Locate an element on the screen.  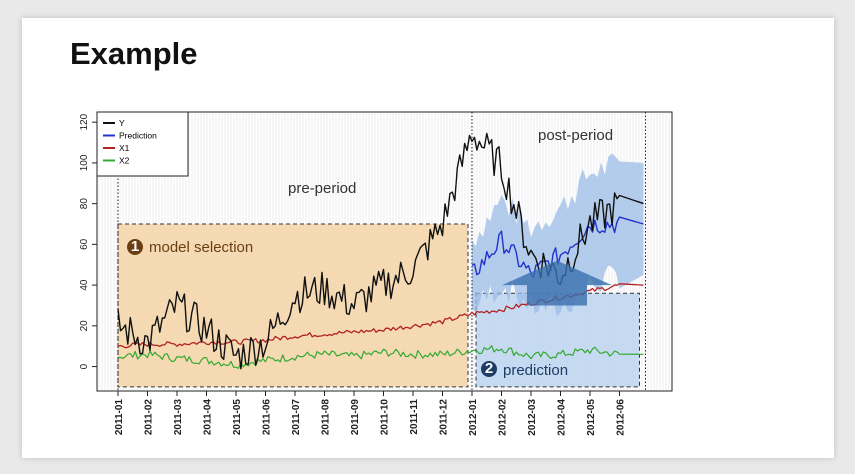
x-tick-label: 2012-05 is located at coordinates (591, 417).